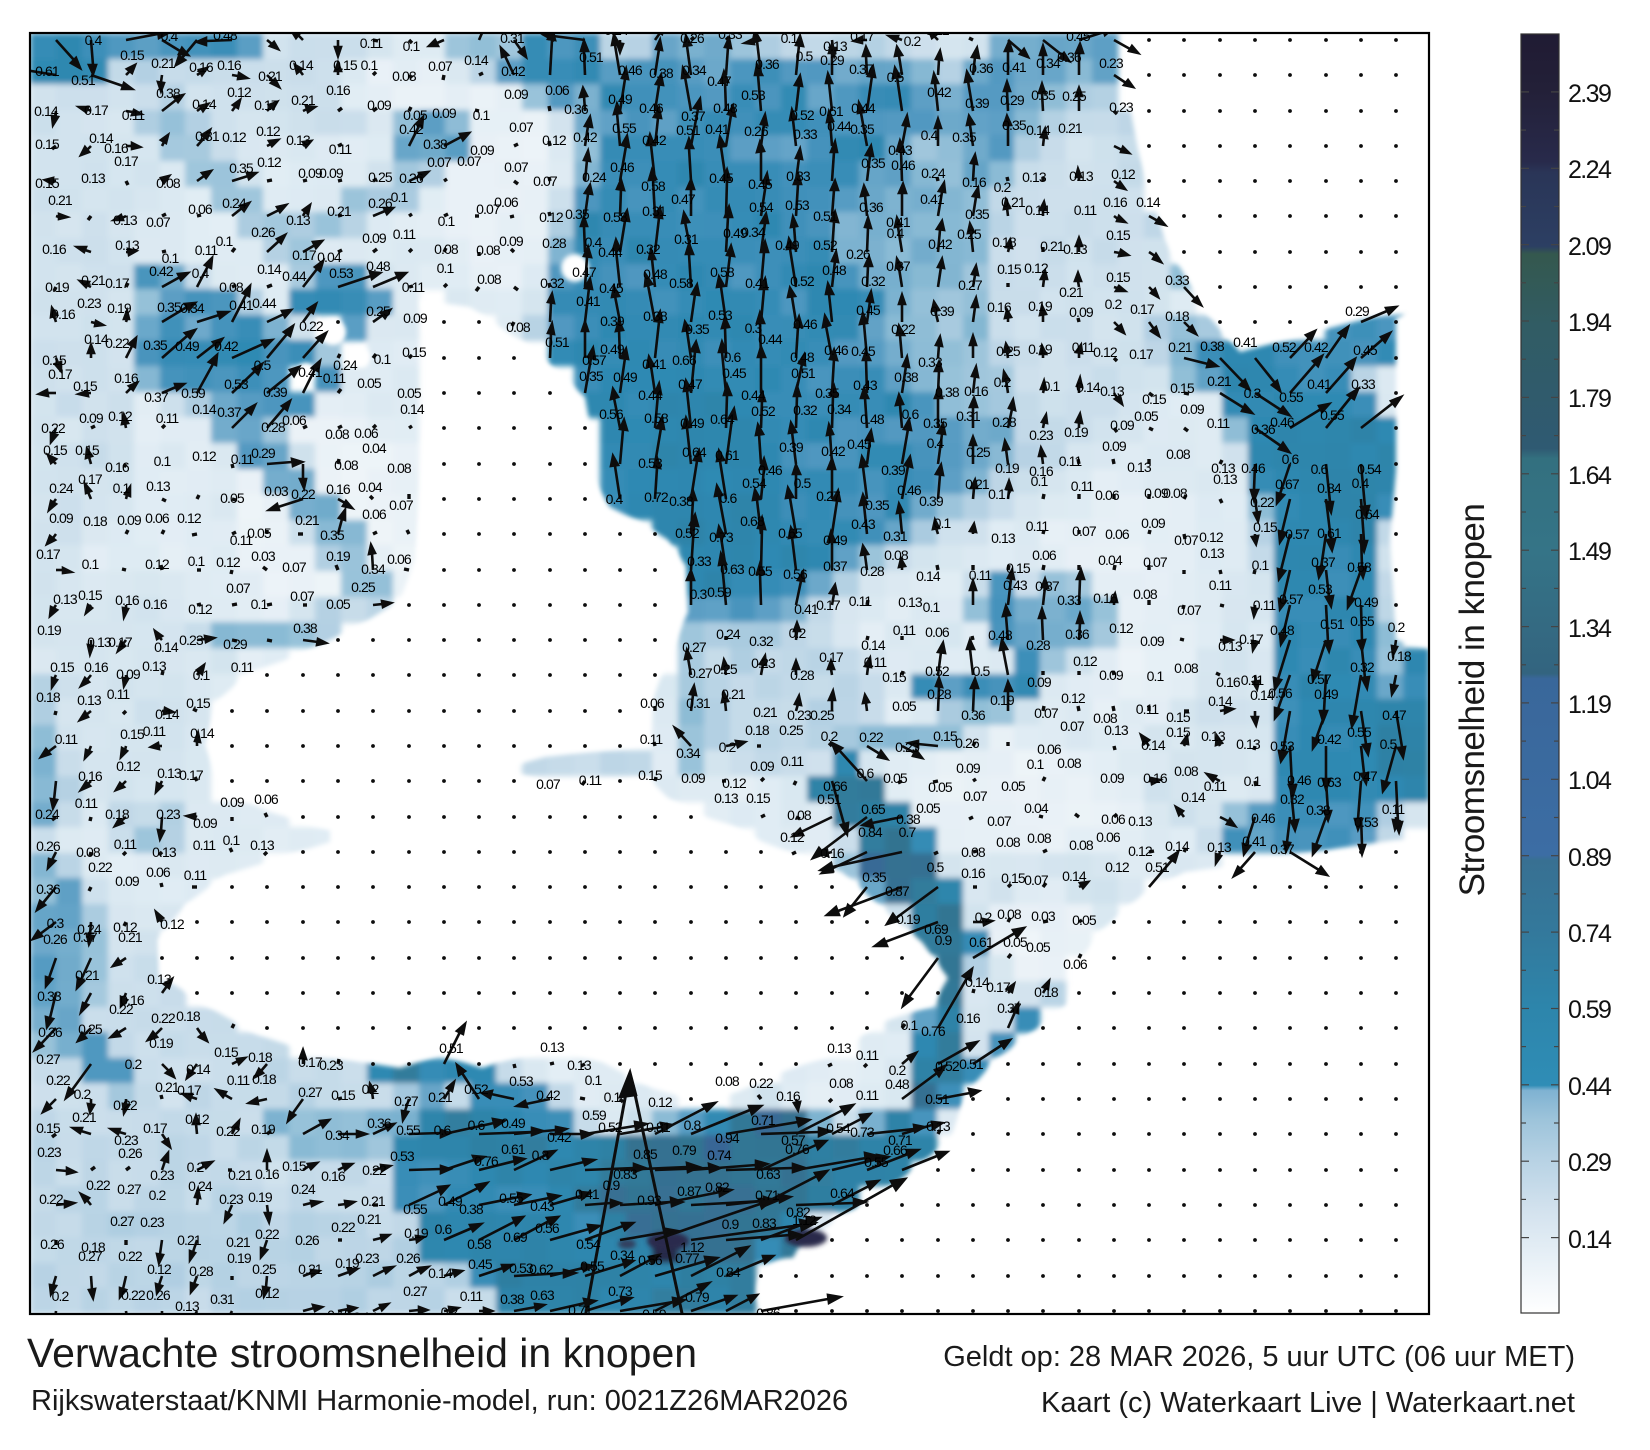 The height and width of the screenshot is (1450, 1650). What do you see at coordinates (649, 1200) in the screenshot?
I see `svg-text: 0.93` at bounding box center [649, 1200].